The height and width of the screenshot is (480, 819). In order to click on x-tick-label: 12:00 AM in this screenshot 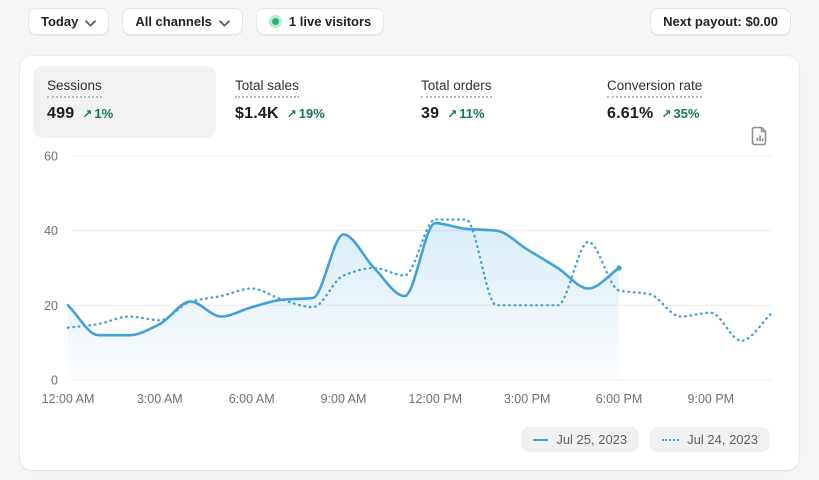, I will do `click(68, 399)`.